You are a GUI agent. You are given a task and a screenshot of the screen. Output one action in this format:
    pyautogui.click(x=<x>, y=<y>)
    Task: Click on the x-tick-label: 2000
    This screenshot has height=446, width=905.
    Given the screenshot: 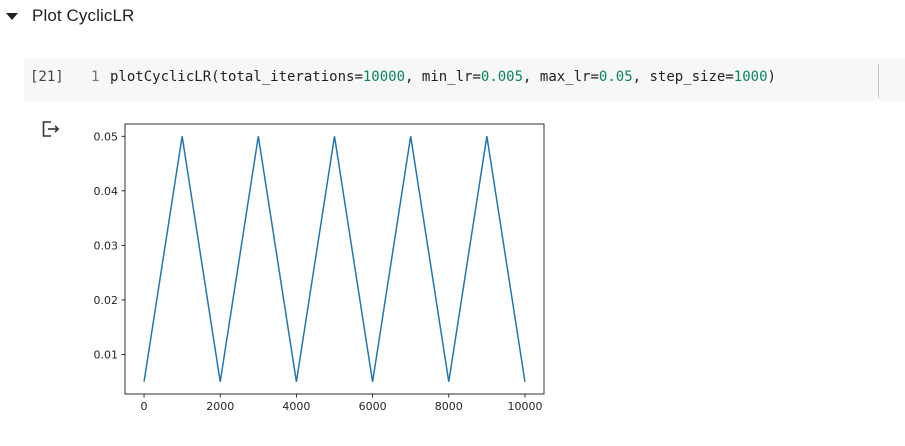 What is the action you would take?
    pyautogui.click(x=220, y=406)
    